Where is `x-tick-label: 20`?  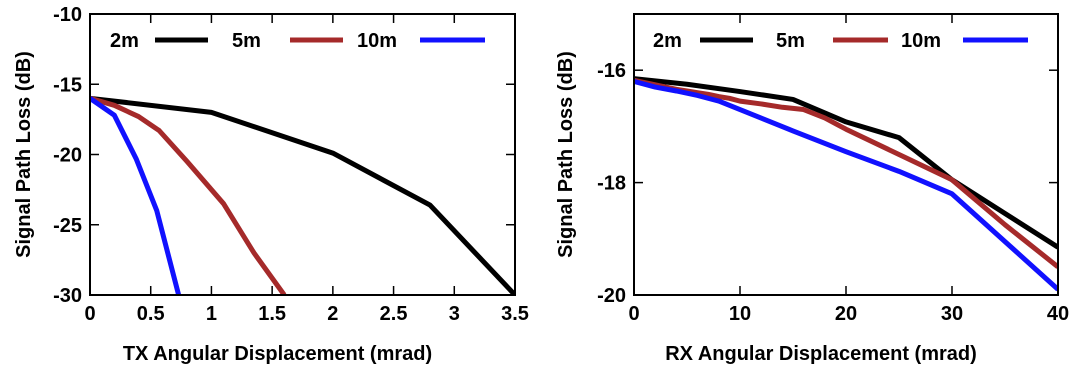
x-tick-label: 20 is located at coordinates (846, 314).